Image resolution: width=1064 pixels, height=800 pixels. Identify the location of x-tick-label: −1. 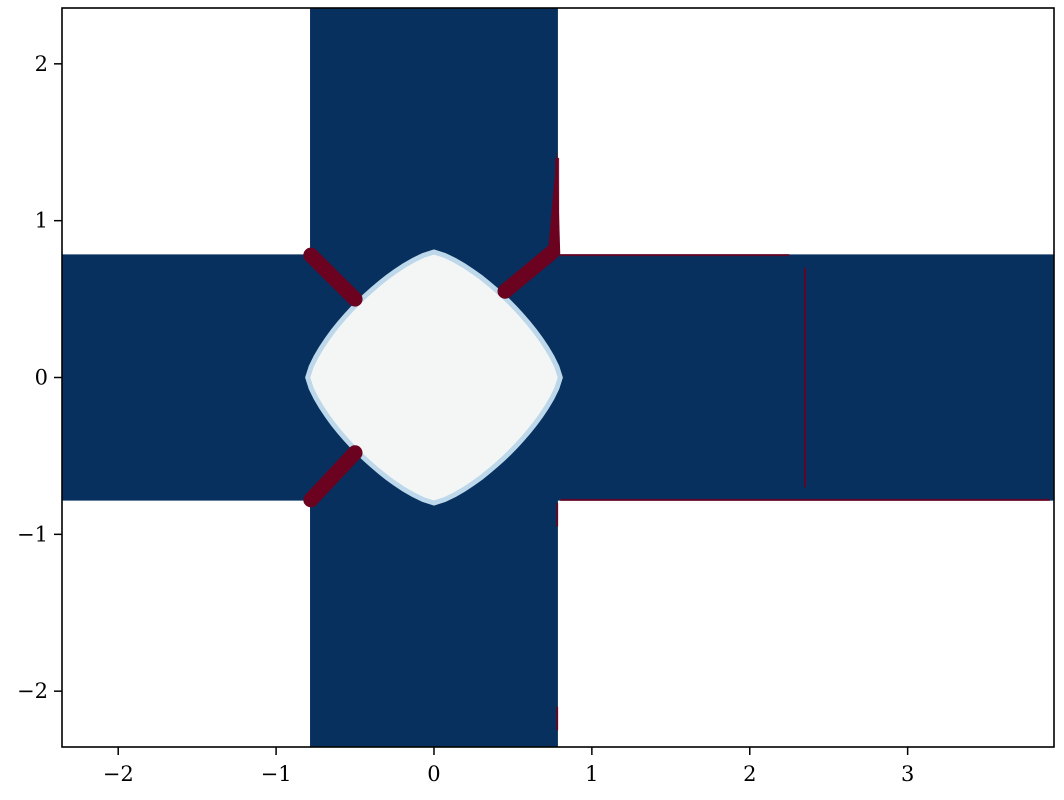
(276, 774).